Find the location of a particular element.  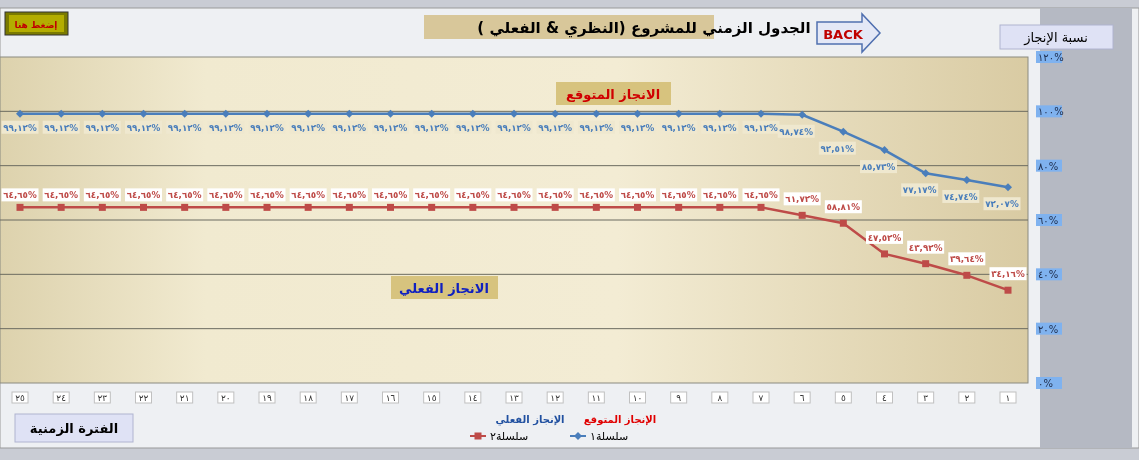

annotation: الانجاز الفعلي is located at coordinates (444, 288).